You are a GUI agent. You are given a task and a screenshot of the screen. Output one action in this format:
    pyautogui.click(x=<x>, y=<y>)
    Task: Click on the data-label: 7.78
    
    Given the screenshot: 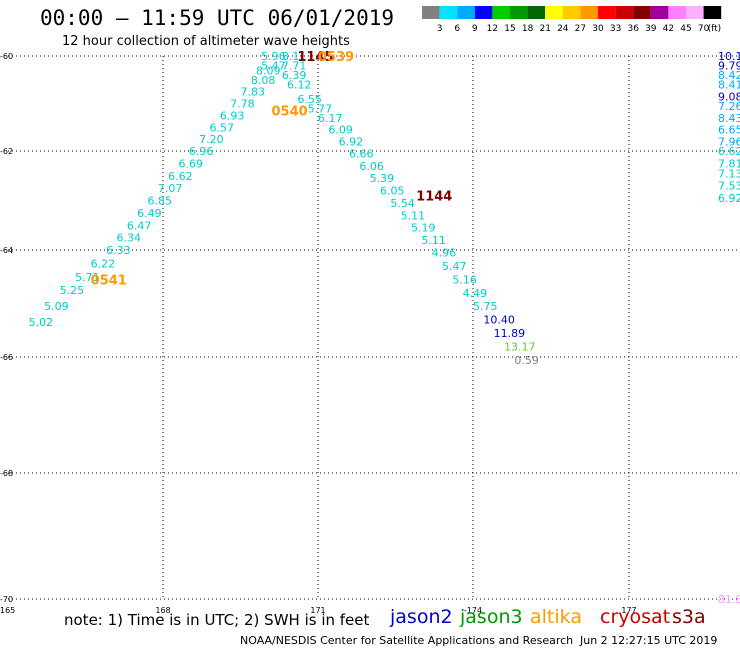 What is the action you would take?
    pyautogui.click(x=242, y=104)
    